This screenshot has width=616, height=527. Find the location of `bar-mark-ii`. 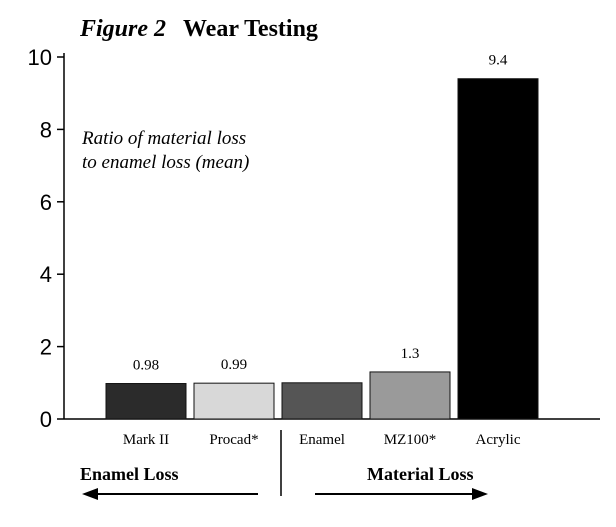

bar-mark-ii is located at coordinates (146, 401).